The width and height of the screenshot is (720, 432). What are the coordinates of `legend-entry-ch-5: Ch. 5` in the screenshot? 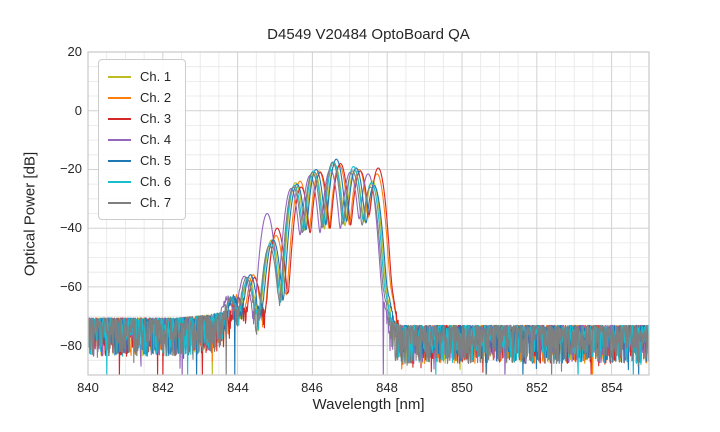 It's located at (142, 160).